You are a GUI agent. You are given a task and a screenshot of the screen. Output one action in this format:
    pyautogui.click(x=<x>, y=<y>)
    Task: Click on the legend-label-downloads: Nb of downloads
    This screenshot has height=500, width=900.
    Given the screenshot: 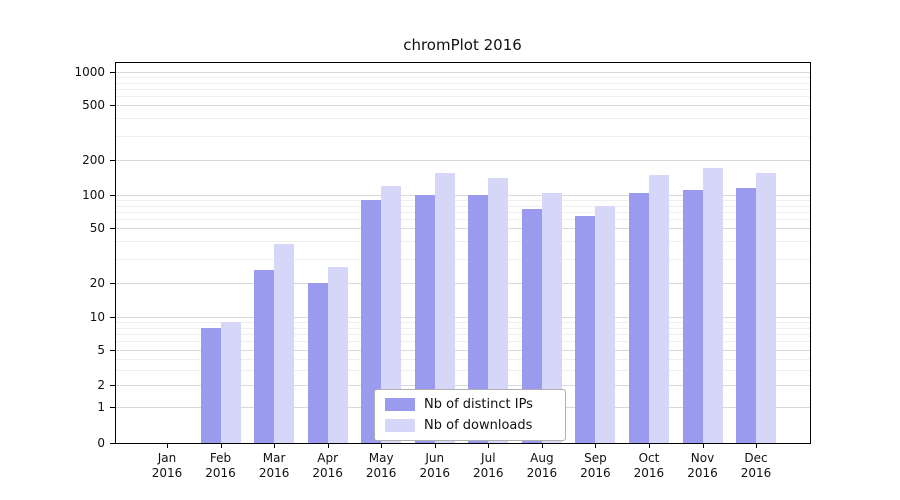 What is the action you would take?
    pyautogui.click(x=478, y=425)
    